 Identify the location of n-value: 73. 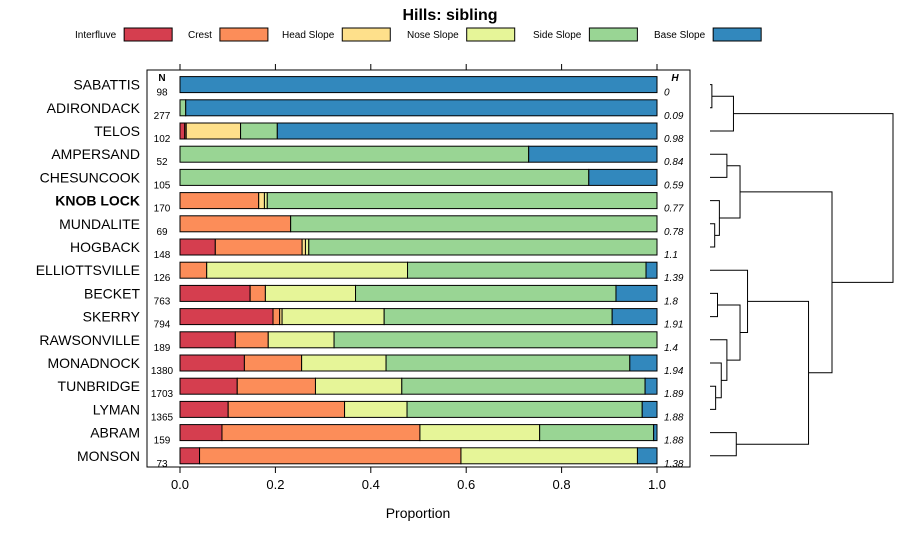
(162, 464).